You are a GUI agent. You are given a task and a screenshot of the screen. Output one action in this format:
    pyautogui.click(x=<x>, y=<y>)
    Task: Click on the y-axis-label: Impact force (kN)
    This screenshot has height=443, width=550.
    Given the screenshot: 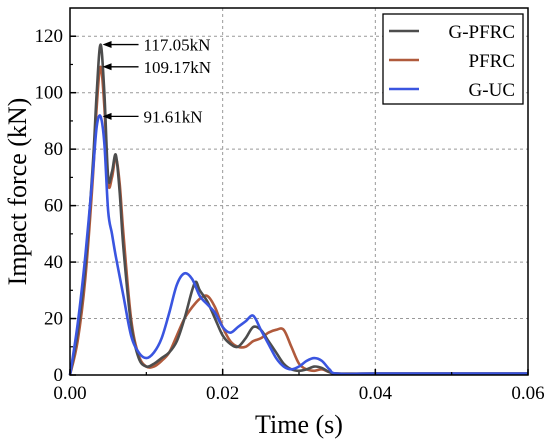 What is the action you would take?
    pyautogui.click(x=17, y=192)
    